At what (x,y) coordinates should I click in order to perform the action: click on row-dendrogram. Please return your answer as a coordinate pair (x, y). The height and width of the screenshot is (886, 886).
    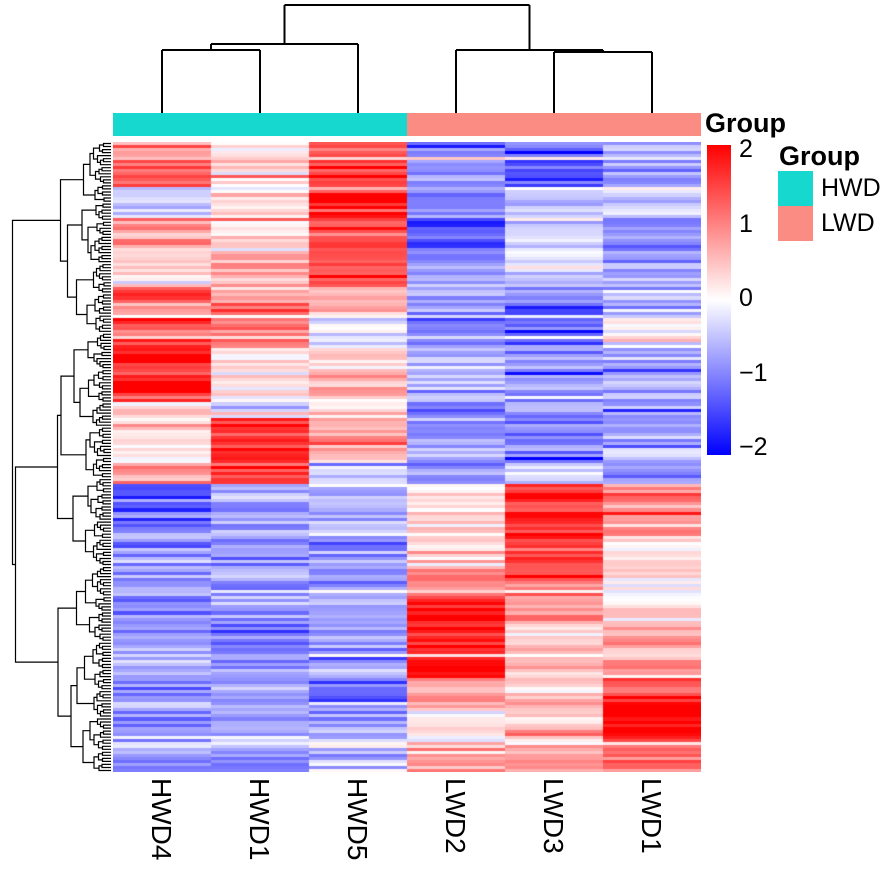
    Looking at the image, I should click on (61, 457).